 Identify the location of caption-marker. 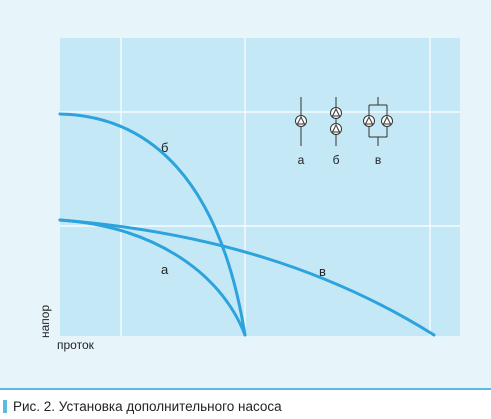
(5, 406).